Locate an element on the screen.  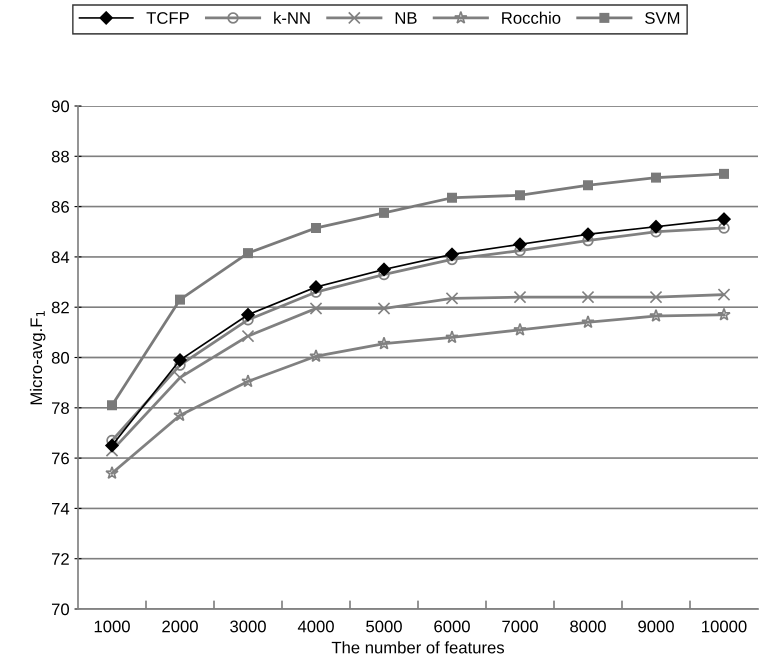
x-tick-label: 6000 is located at coordinates (452, 626).